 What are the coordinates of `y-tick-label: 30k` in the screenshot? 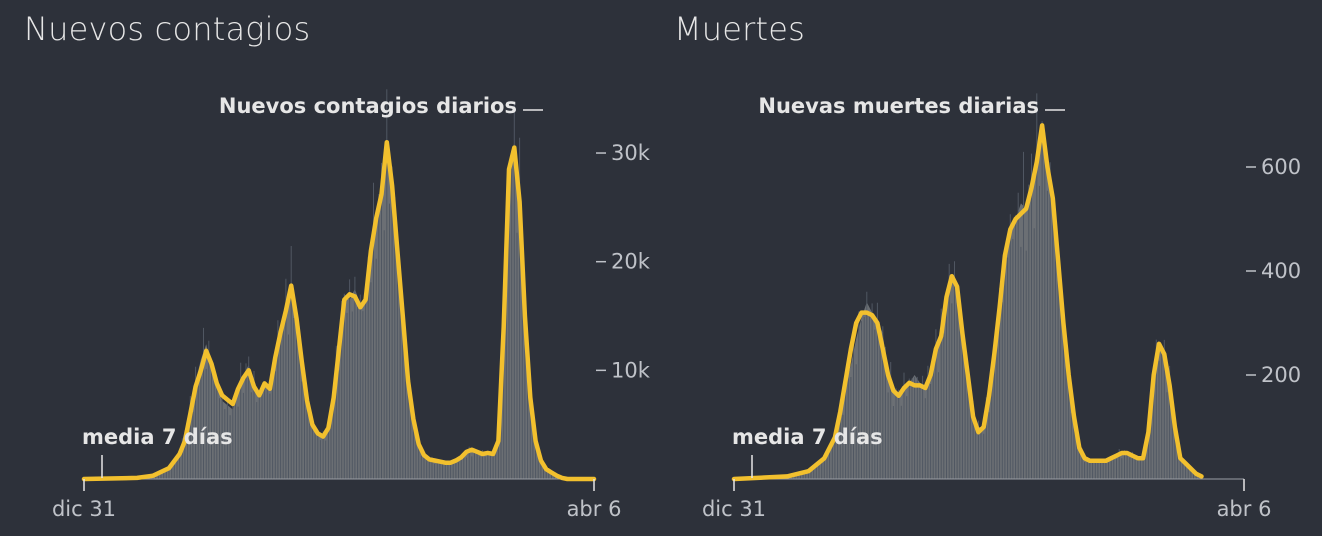 It's located at (630, 153).